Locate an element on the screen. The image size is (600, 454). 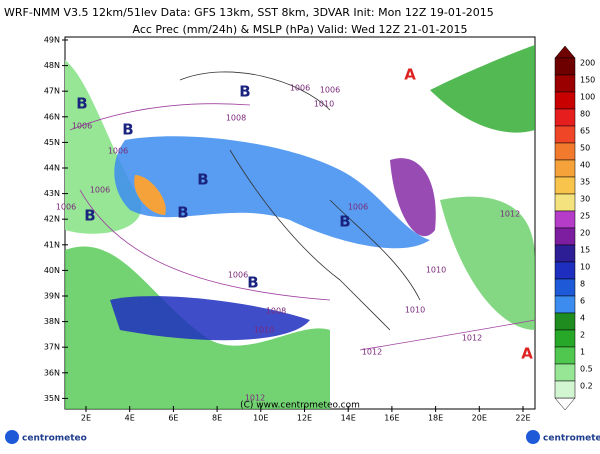
lon-label: 2E is located at coordinates (86, 418).